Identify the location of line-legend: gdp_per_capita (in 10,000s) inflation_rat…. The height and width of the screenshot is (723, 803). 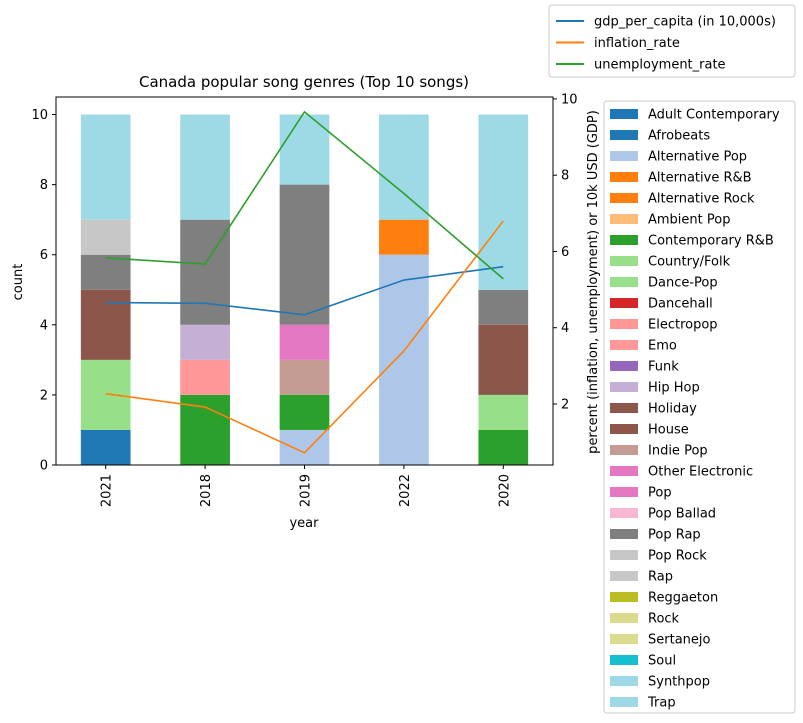
(672, 41).